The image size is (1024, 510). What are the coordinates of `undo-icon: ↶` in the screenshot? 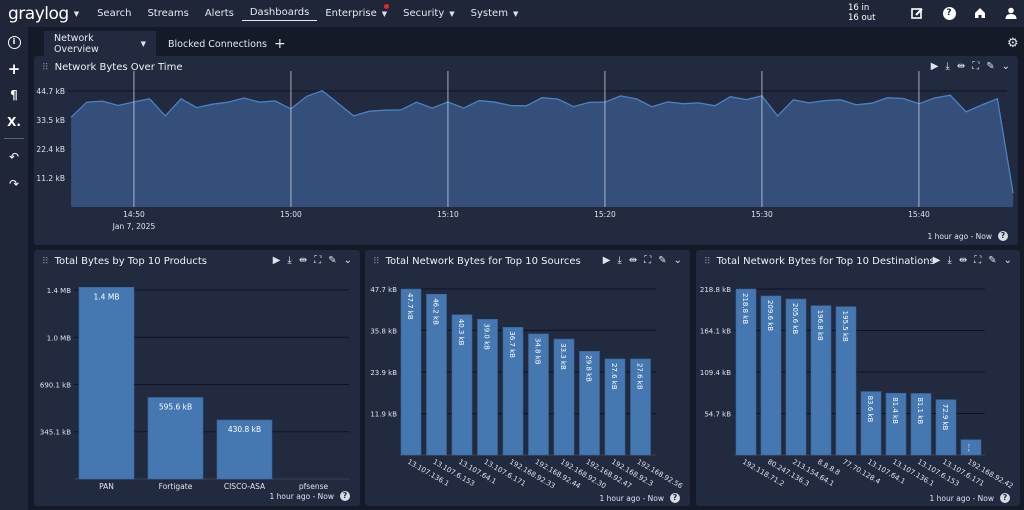 It's located at (14, 157).